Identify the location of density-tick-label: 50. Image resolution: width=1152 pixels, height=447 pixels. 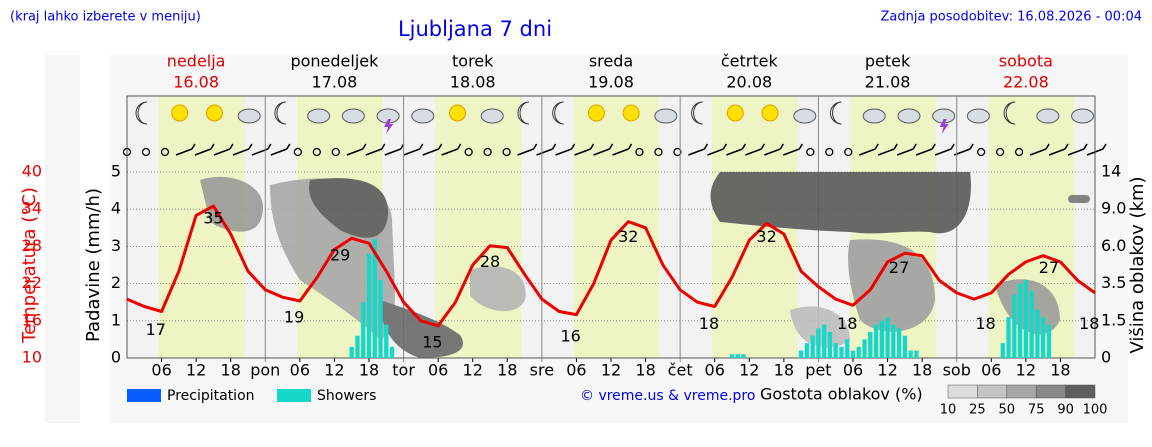
(1007, 410).